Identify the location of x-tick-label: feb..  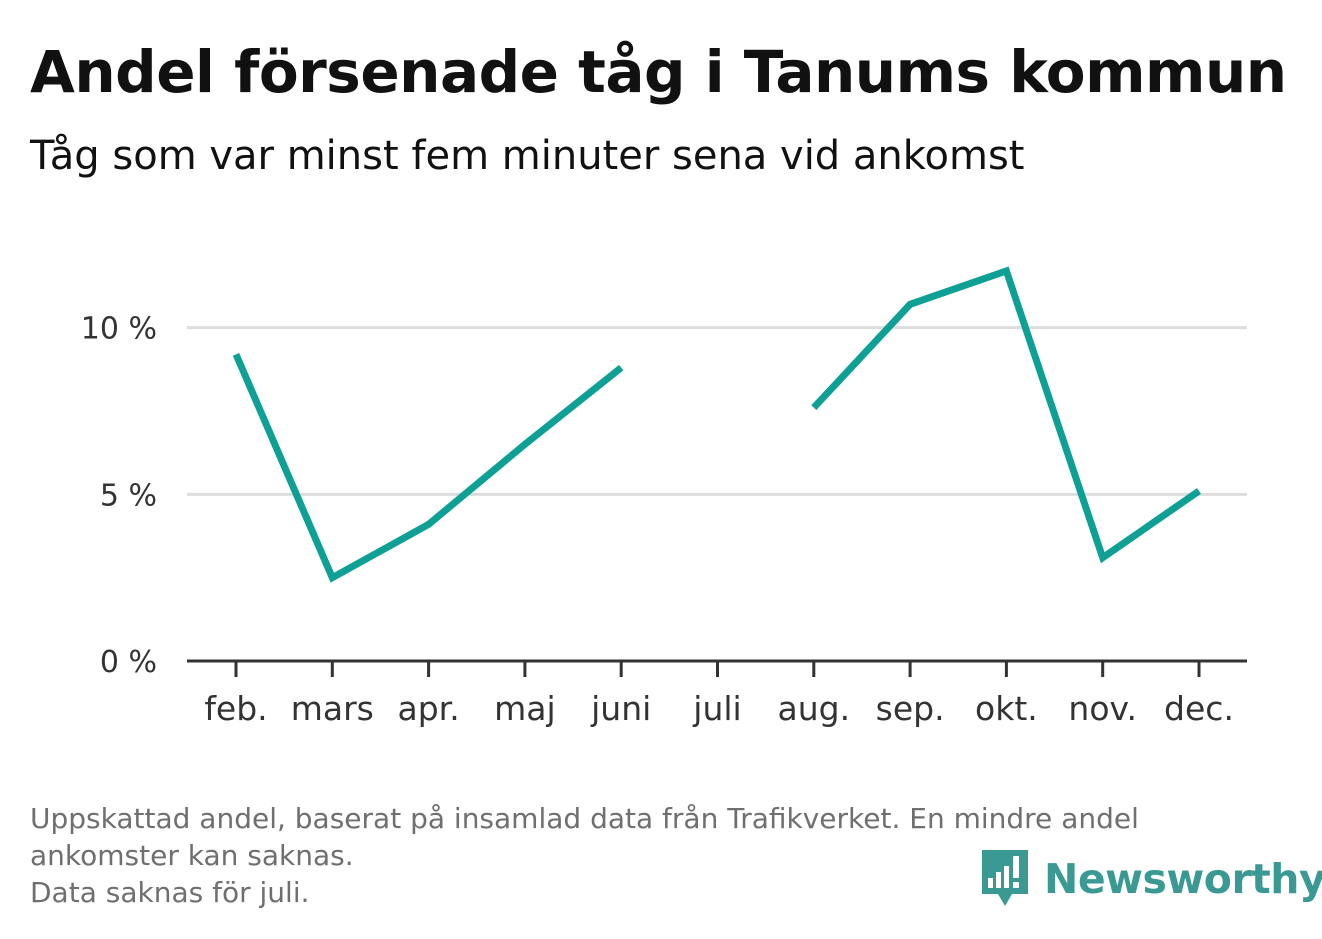
(235, 708).